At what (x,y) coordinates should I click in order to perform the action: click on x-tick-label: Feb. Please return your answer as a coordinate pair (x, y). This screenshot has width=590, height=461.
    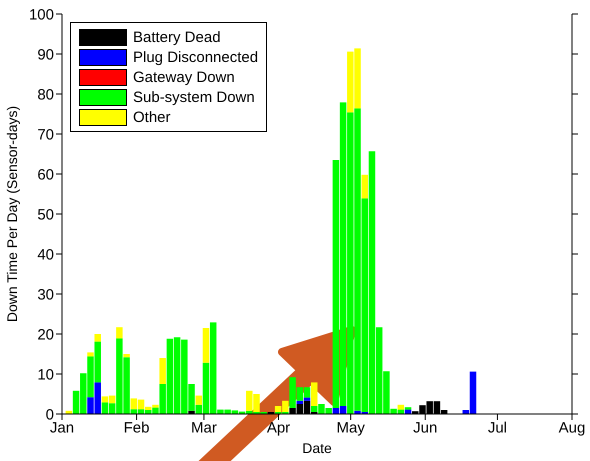
    Looking at the image, I should click on (137, 428).